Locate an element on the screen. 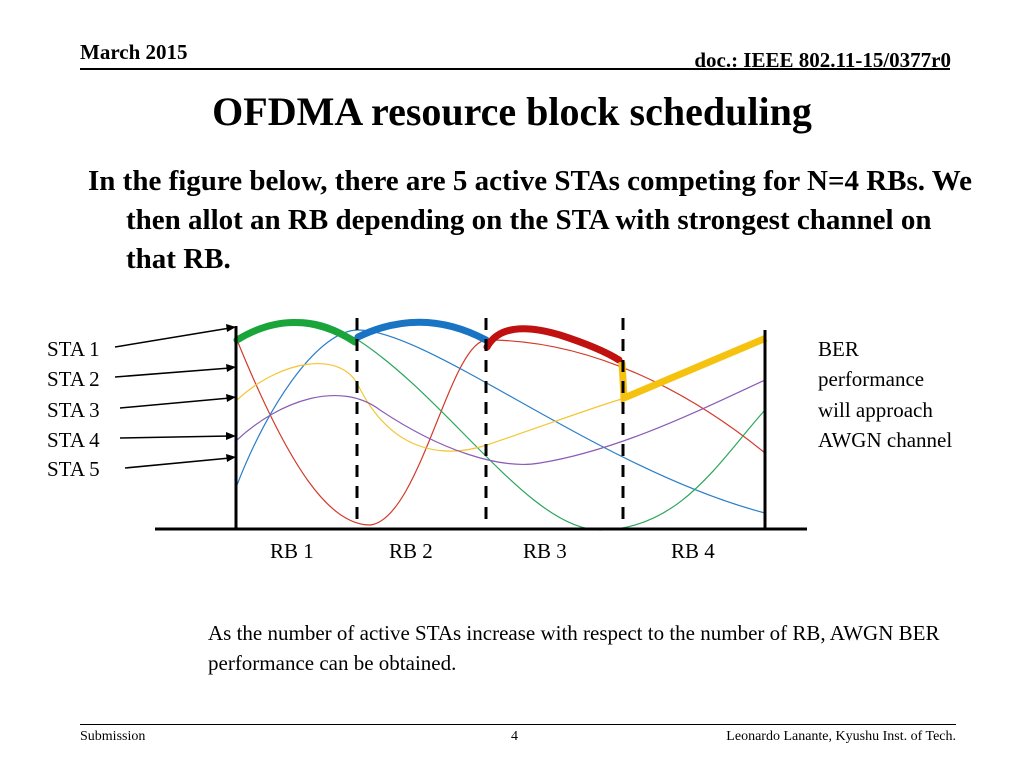  sta4-label: STA 4 is located at coordinates (73, 440).